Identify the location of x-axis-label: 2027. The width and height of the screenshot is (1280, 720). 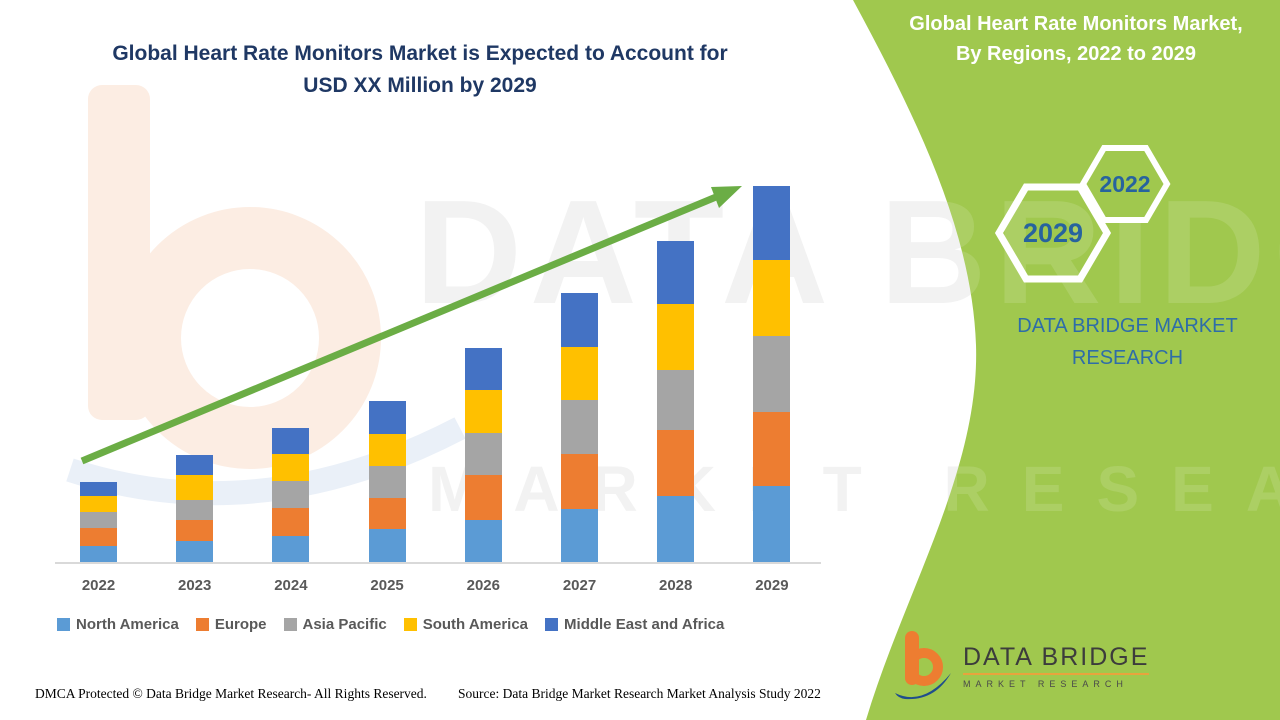
(579, 585).